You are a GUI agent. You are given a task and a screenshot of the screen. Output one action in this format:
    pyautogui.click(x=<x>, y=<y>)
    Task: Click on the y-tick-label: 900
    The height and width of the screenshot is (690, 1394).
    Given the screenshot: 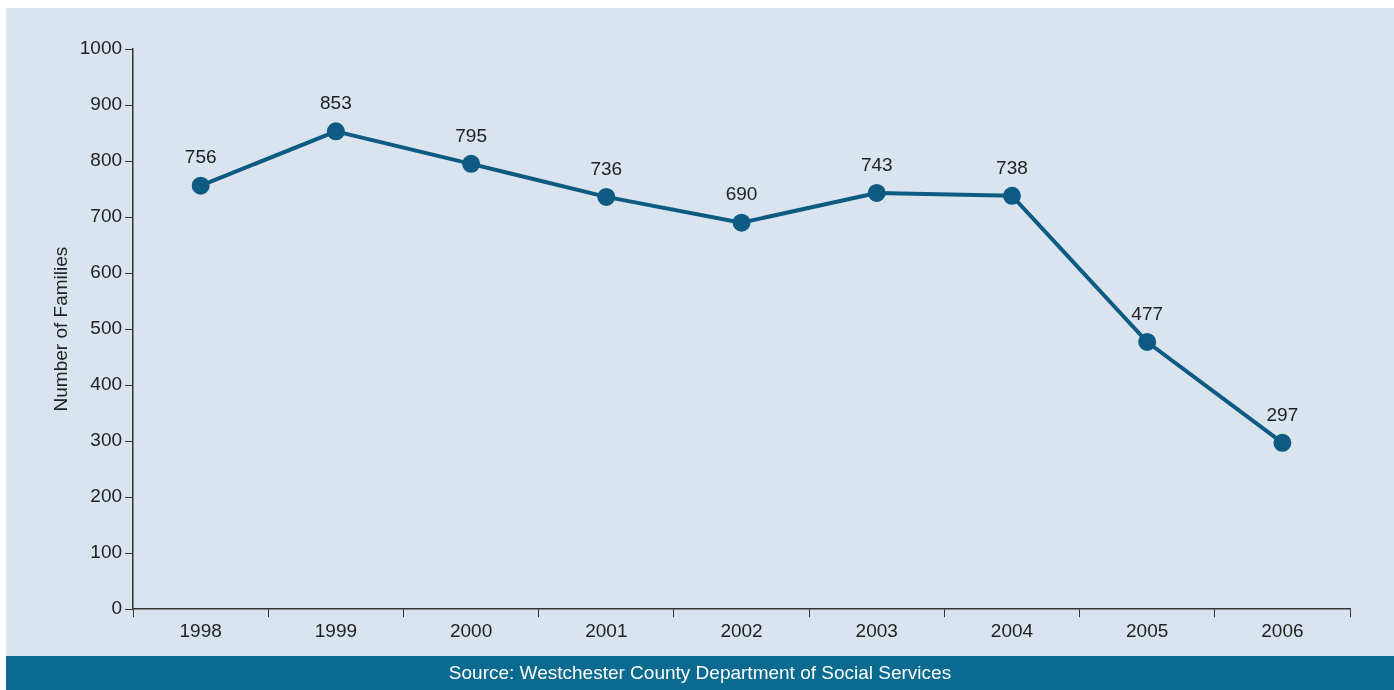 What is the action you would take?
    pyautogui.click(x=106, y=104)
    